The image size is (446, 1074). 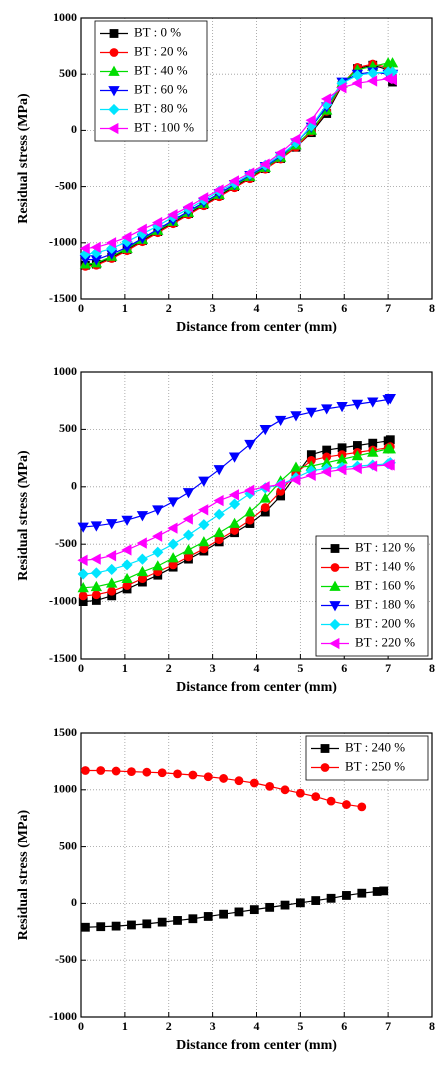 What do you see at coordinates (161, 107) in the screenshot?
I see `legend-label: BT : 80 %` at bounding box center [161, 107].